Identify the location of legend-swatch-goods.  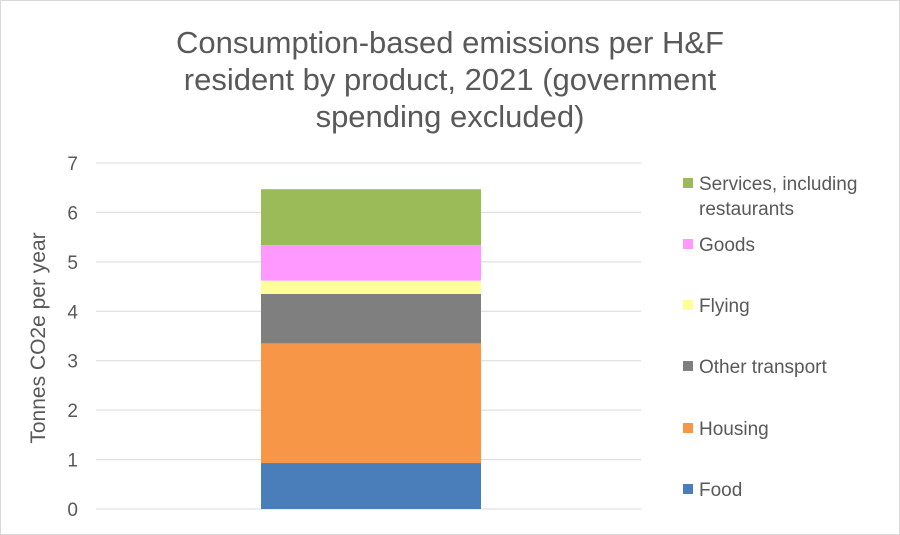
(688, 244).